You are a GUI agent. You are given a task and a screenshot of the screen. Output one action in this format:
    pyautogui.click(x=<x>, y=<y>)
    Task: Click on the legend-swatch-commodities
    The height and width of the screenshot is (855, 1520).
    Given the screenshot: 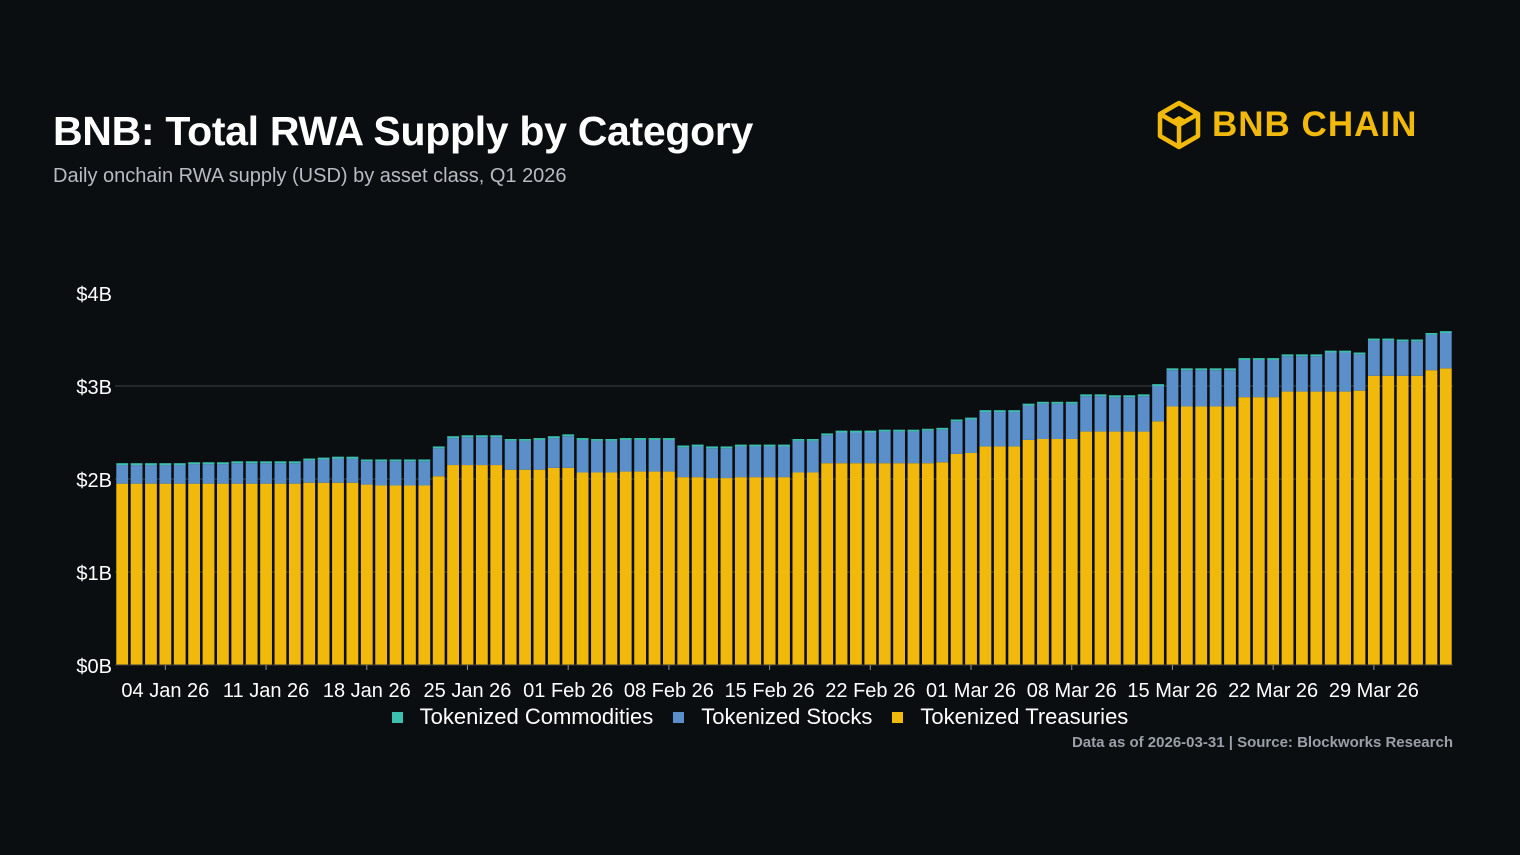 What is the action you would take?
    pyautogui.click(x=397, y=717)
    